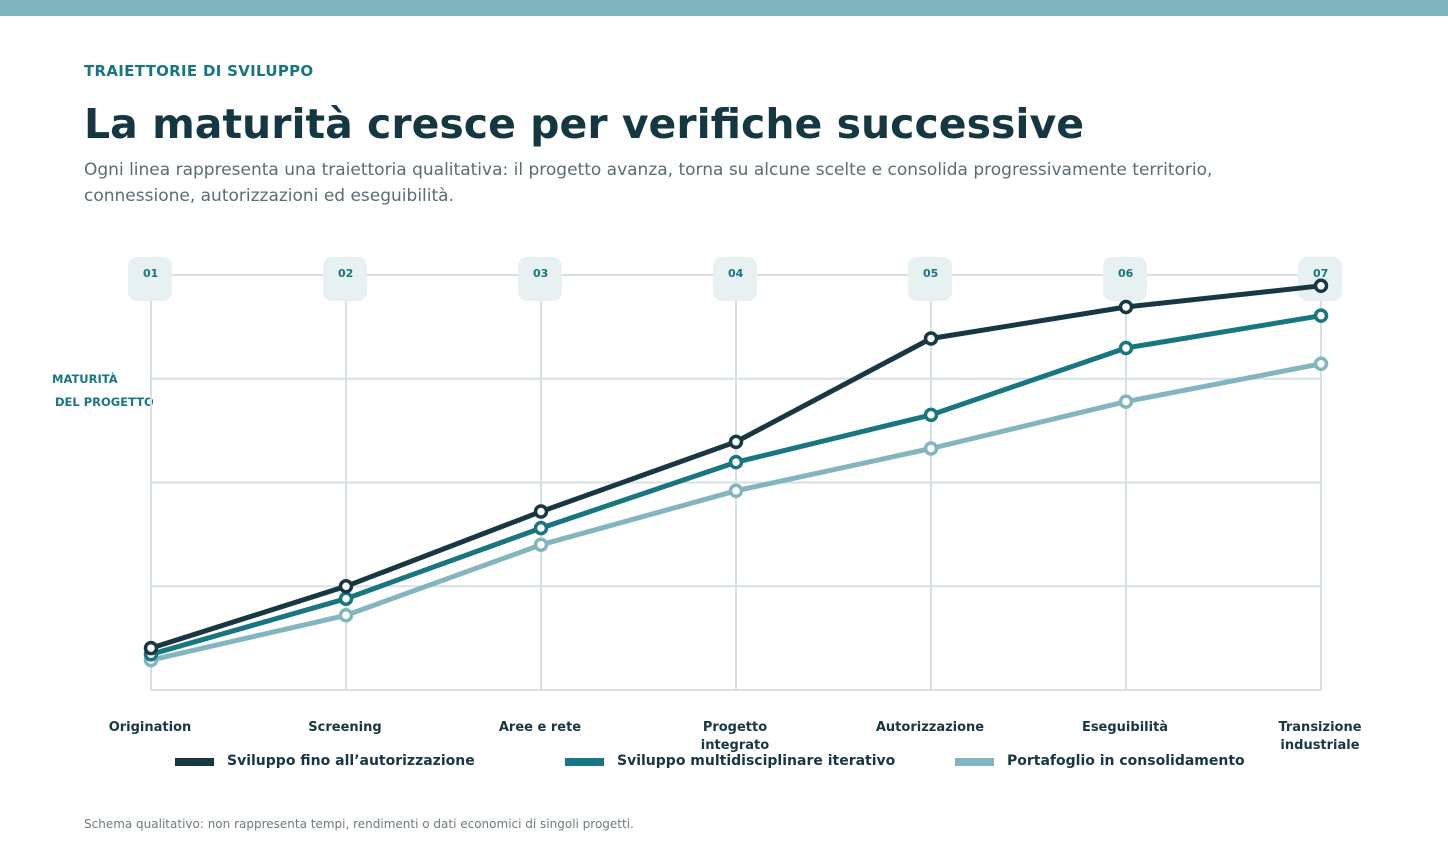  I want to click on stage-badges: 01 02 03 04 05 06 07, so click(735, 279).